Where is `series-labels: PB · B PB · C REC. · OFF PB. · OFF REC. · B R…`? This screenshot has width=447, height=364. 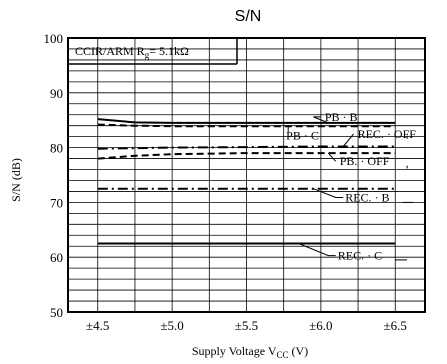 series-labels: PB · B PB · C REC. · OFF PB. · OFF REC. · B R… is located at coordinates (351, 186).